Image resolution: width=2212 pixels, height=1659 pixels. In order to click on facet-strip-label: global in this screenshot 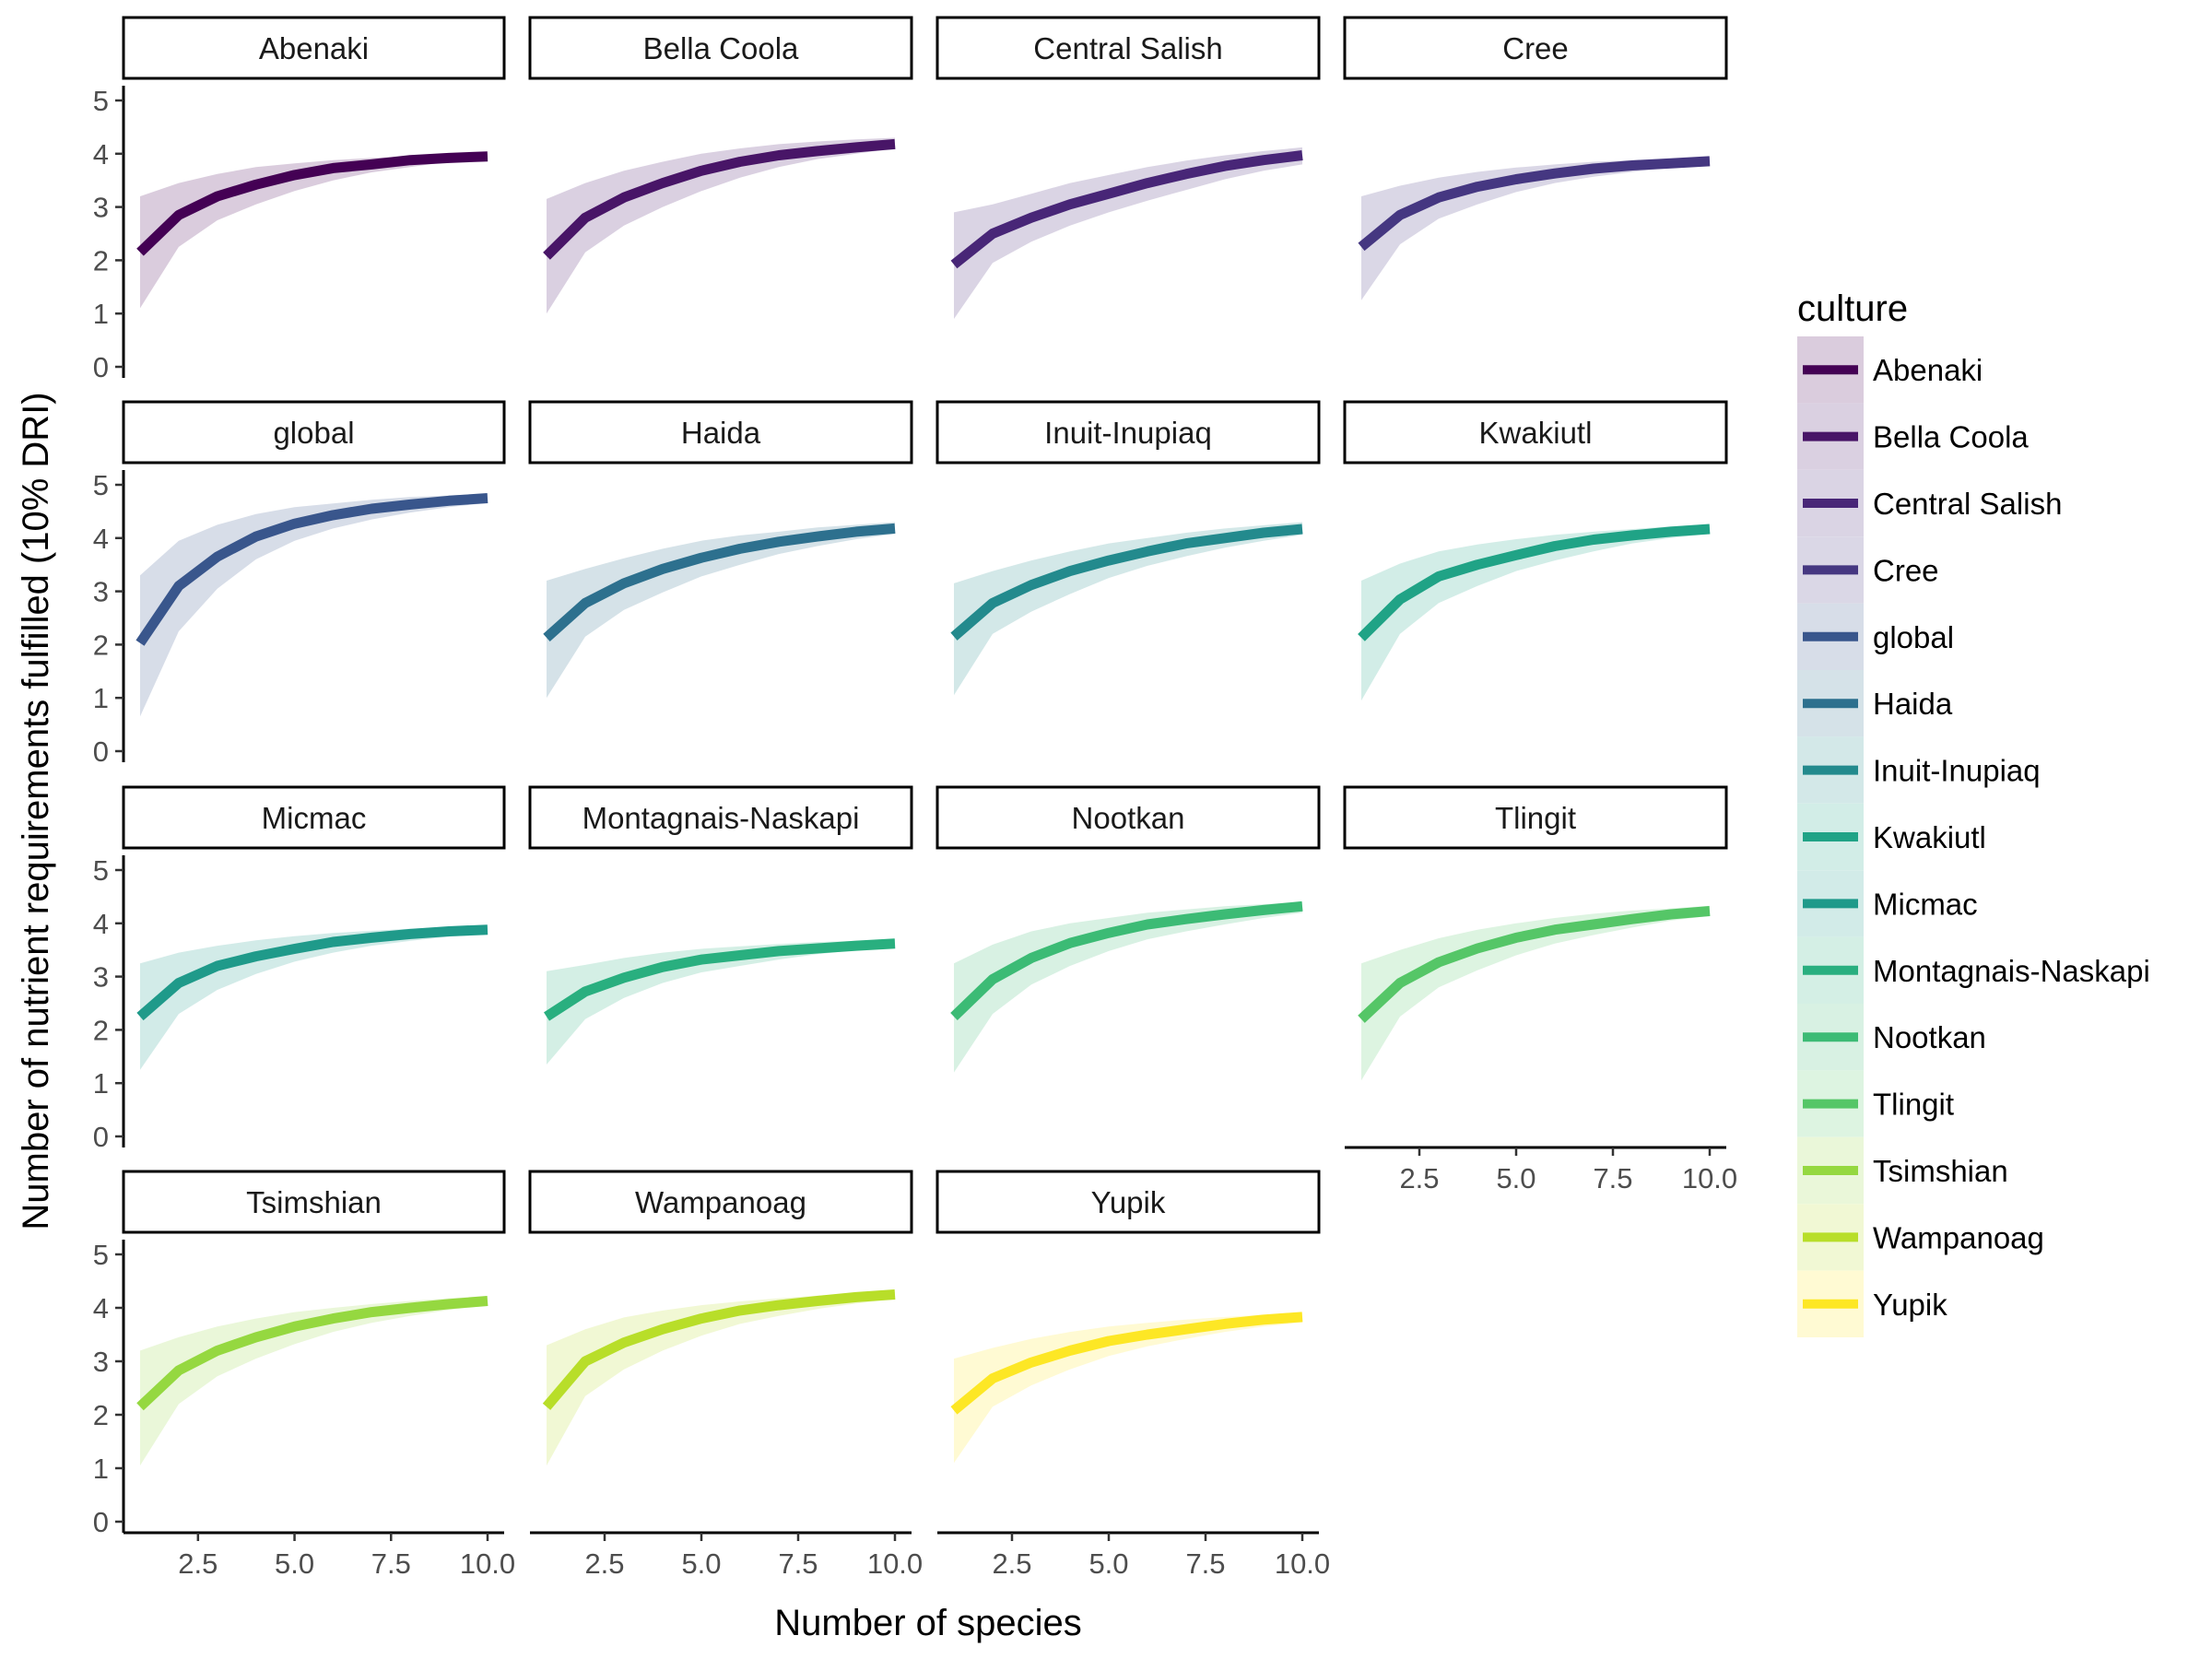, I will do `click(313, 433)`.